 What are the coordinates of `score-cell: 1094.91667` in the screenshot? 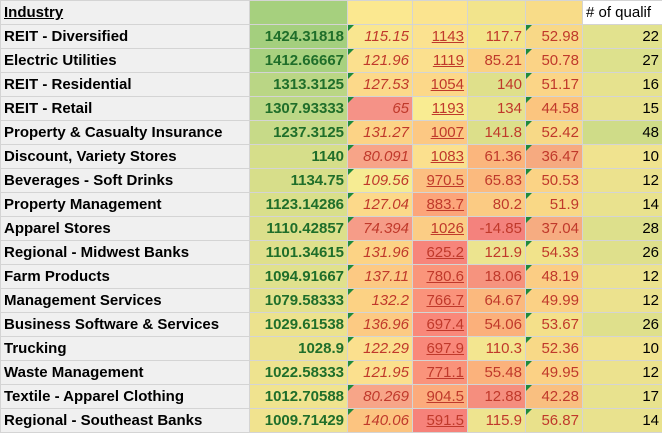 It's located at (298, 276).